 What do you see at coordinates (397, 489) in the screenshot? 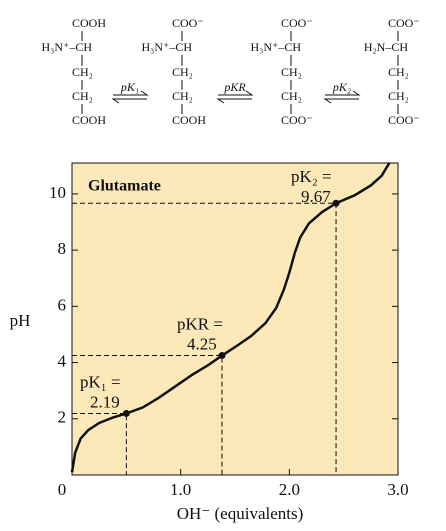
I see `x-tick-label: 3.0` at bounding box center [397, 489].